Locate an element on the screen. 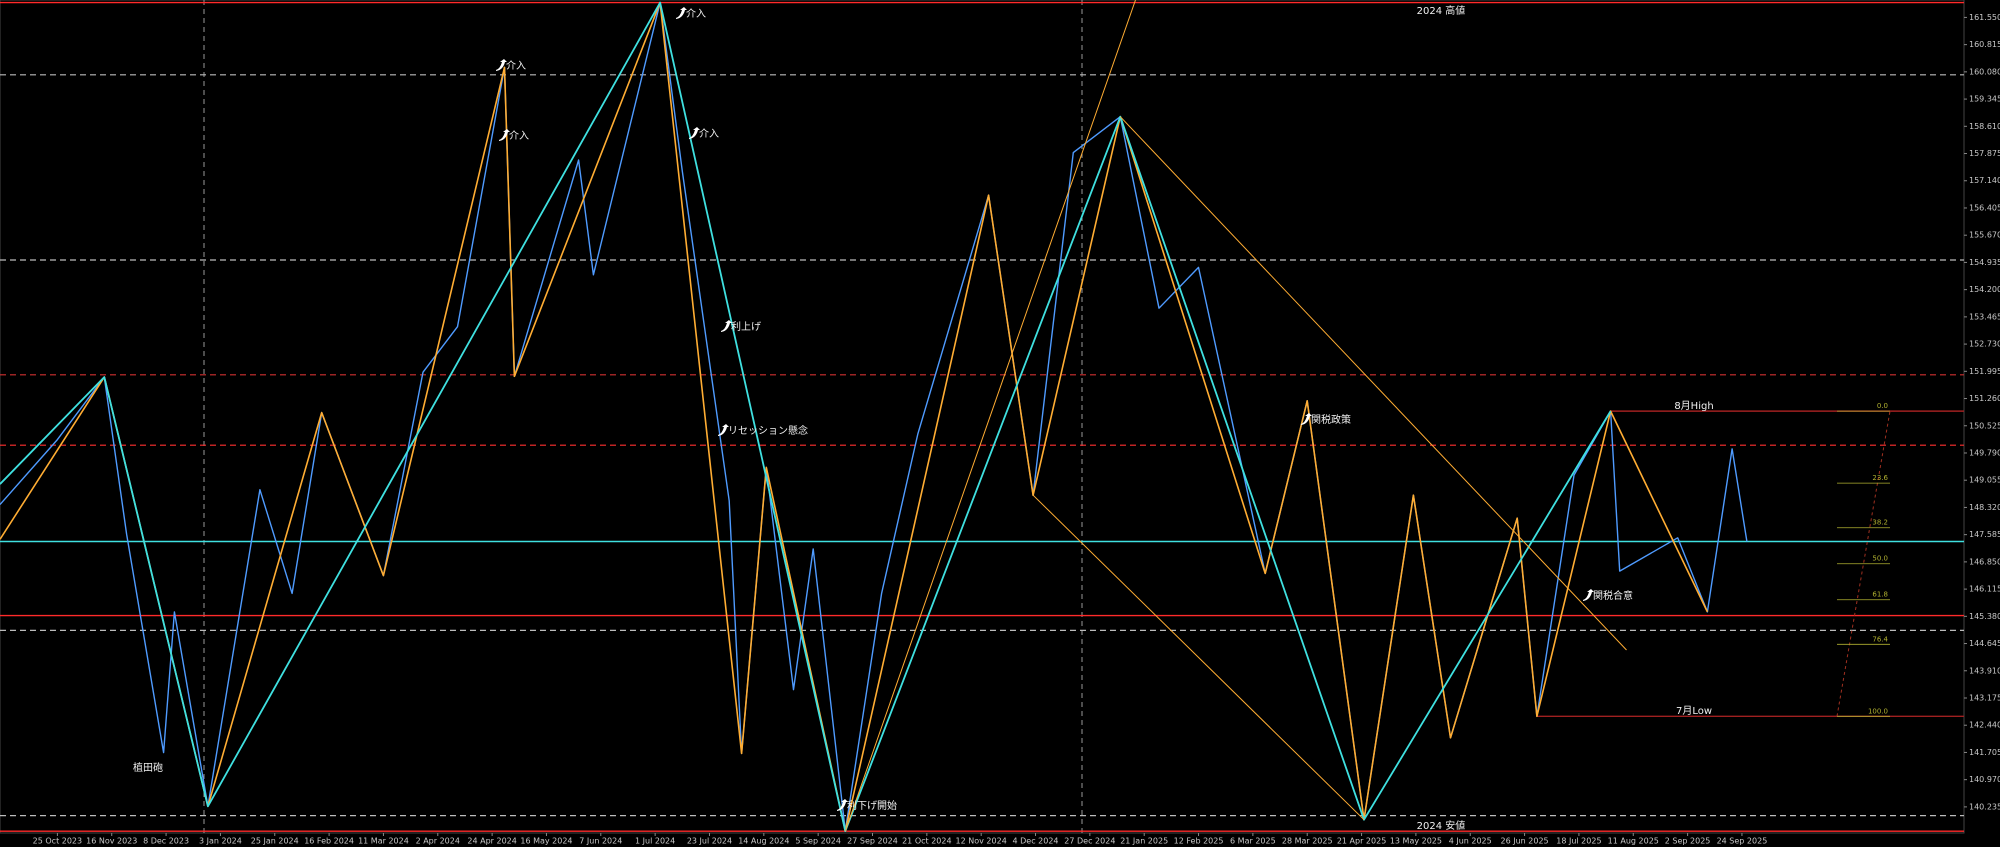 The image size is (2000, 847). y-tick-label: 140.970 is located at coordinates (1984, 779).